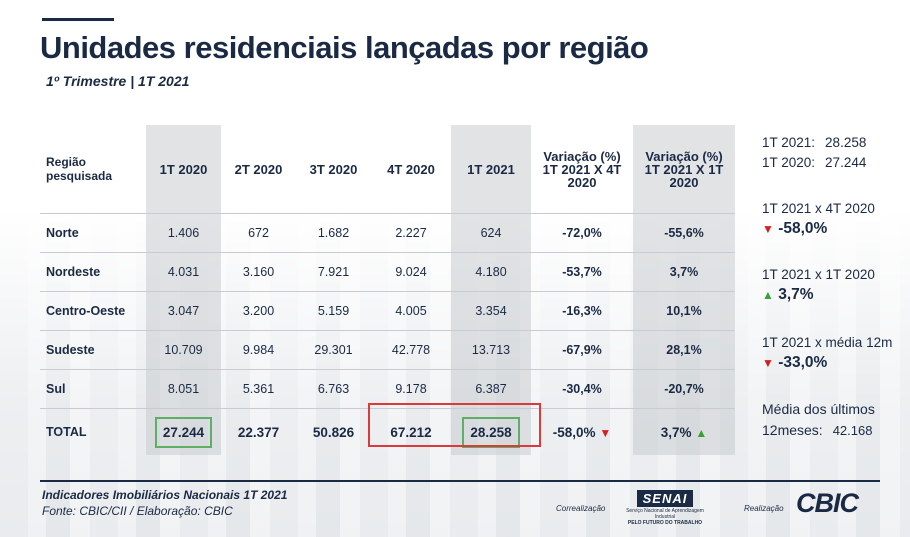  I want to click on cell-var2: 10,1%, so click(684, 311).